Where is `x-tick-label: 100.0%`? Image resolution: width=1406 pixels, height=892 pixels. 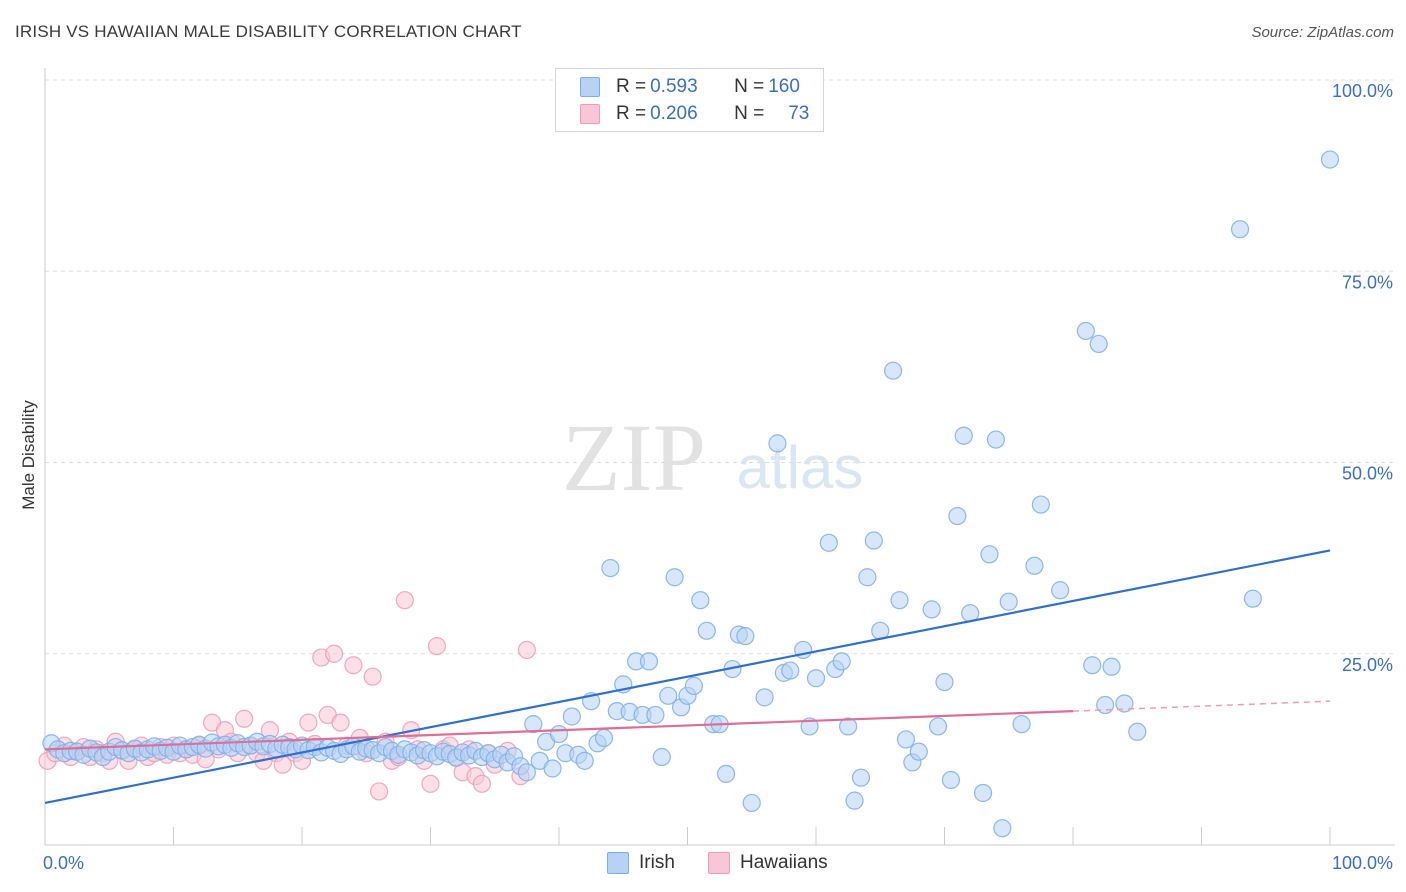
x-tick-label: 100.0% is located at coordinates (1362, 863).